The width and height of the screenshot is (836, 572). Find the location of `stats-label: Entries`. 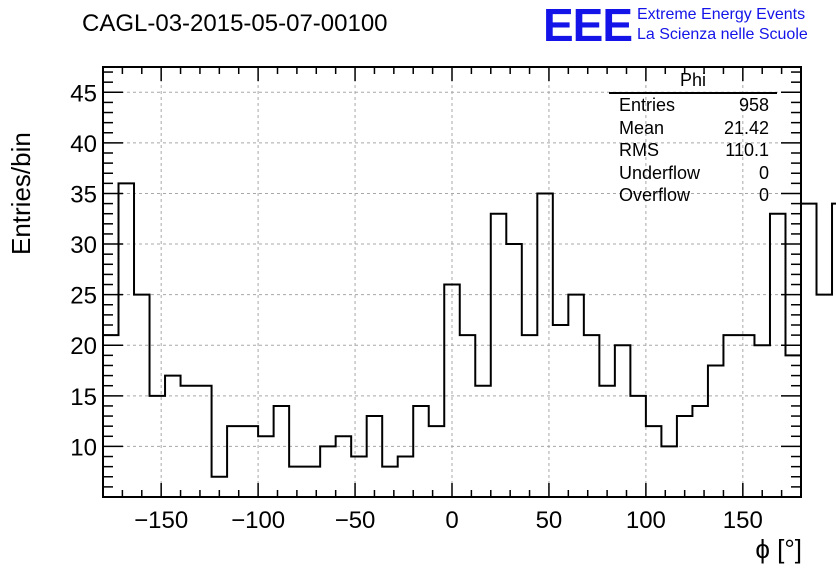

stats-label: Entries is located at coordinates (647, 105).